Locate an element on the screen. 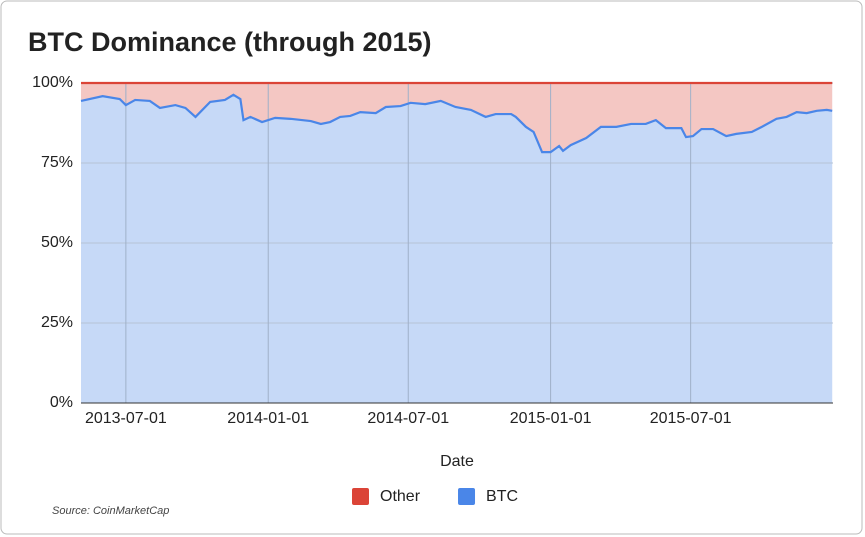 This screenshot has height=537, width=865. y-tick-label: 0% is located at coordinates (61, 402).